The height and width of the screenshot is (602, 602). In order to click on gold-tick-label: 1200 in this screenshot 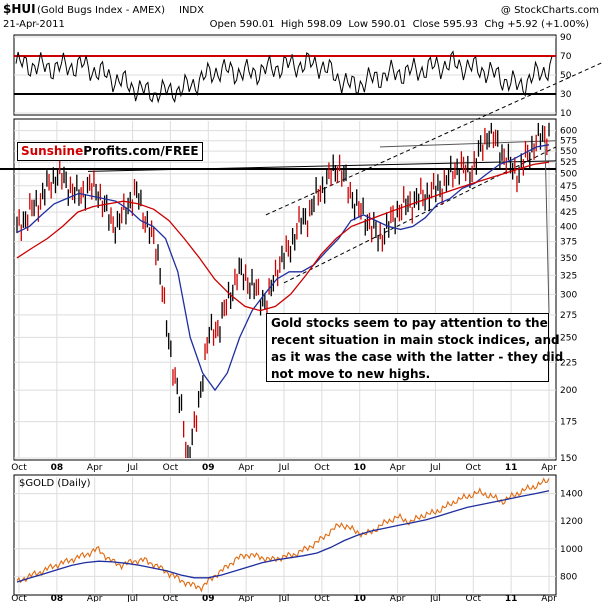, I will do `click(571, 522)`.